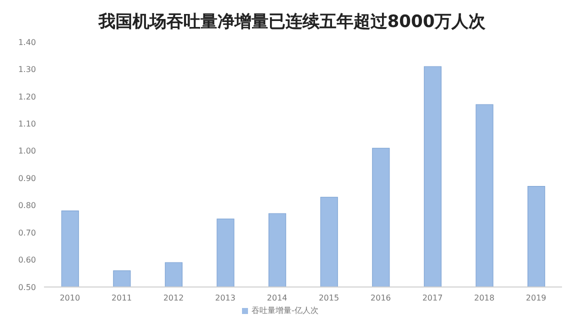 Image resolution: width=584 pixels, height=324 pixels. Describe the element at coordinates (27, 151) in the screenshot. I see `y-tick-label: 1.00` at that location.